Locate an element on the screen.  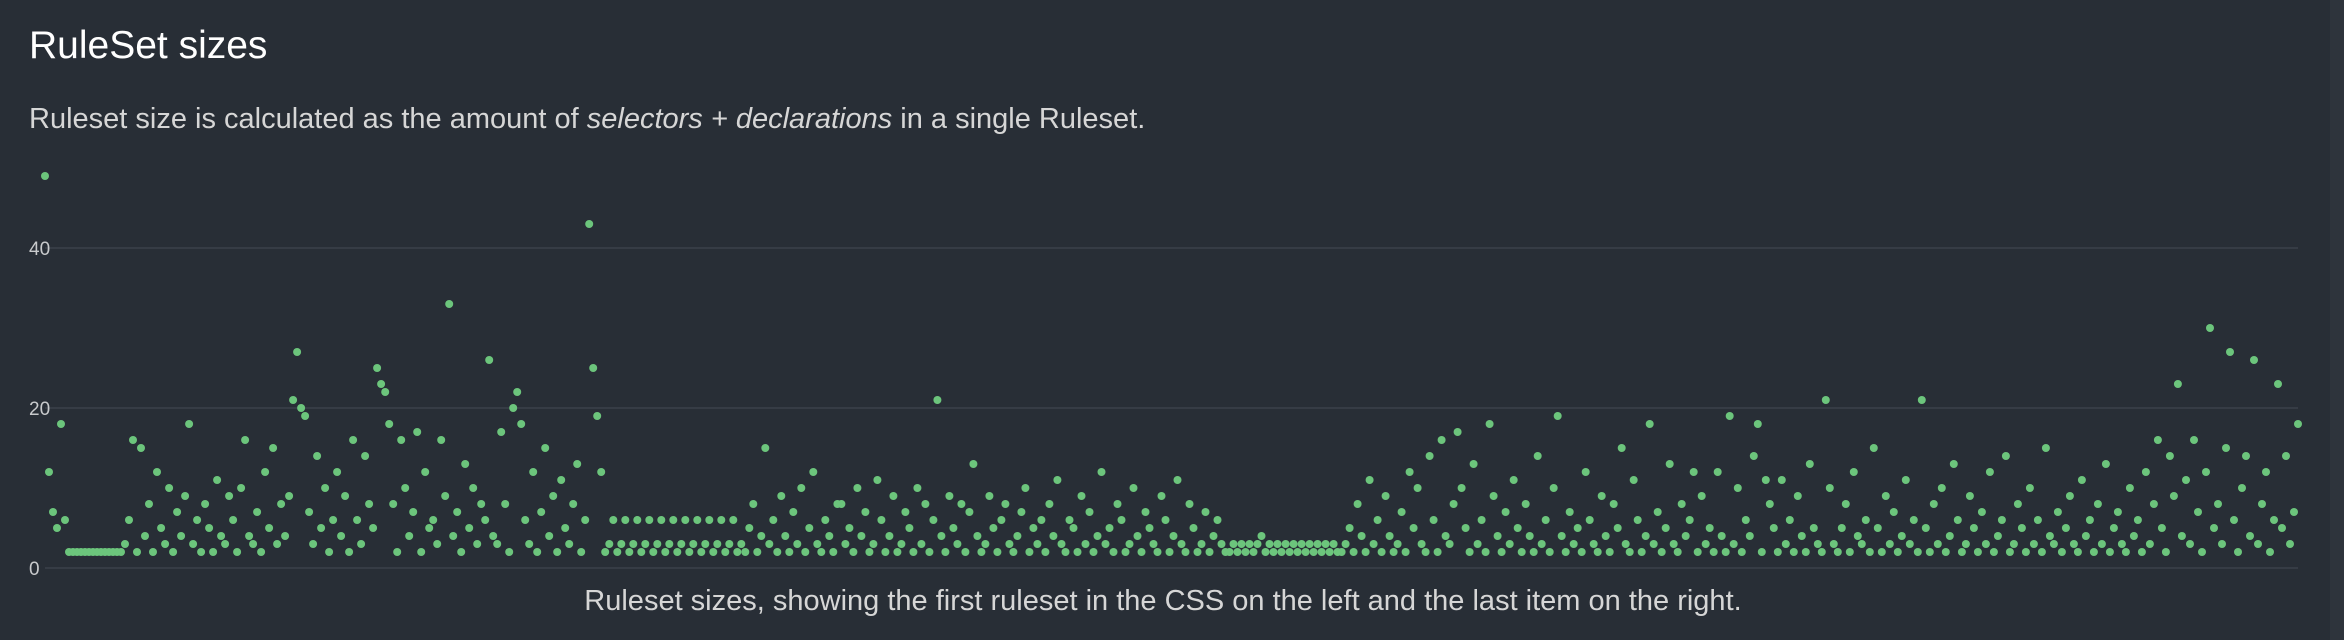
description-emphasis: selectors + declarations is located at coordinates (739, 119).